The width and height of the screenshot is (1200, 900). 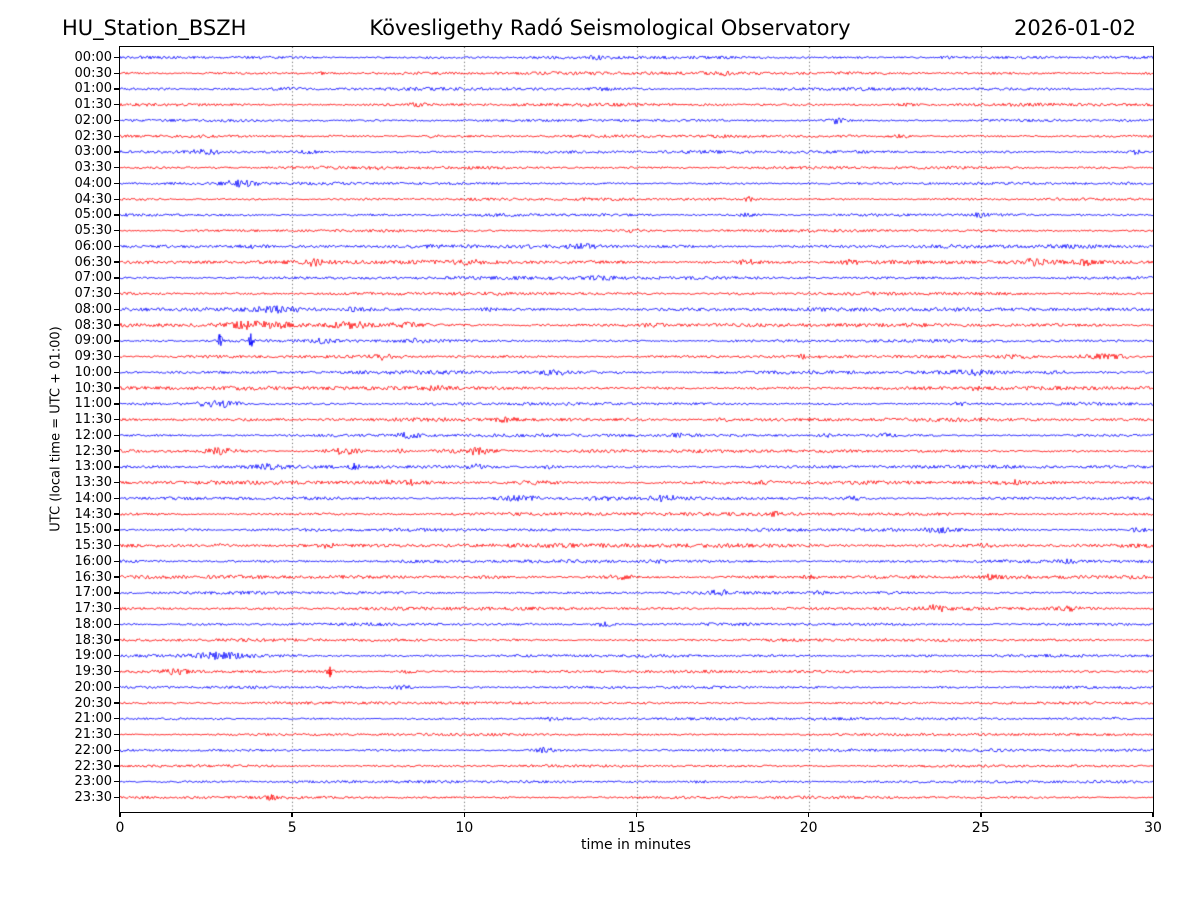 What do you see at coordinates (1153, 828) in the screenshot?
I see `x-tick-label: 30` at bounding box center [1153, 828].